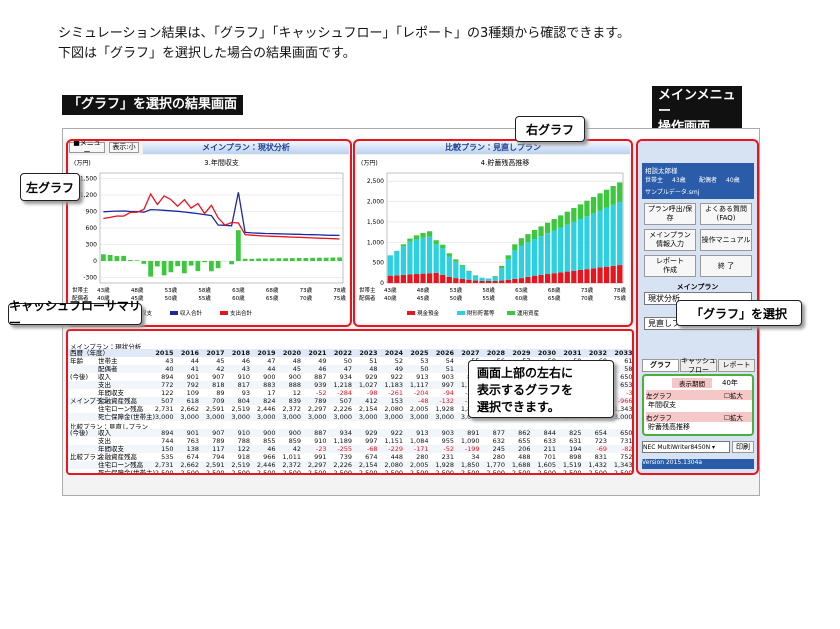 The width and height of the screenshot is (840, 629). I want to click on y-tick-label: 900, so click(92, 212).